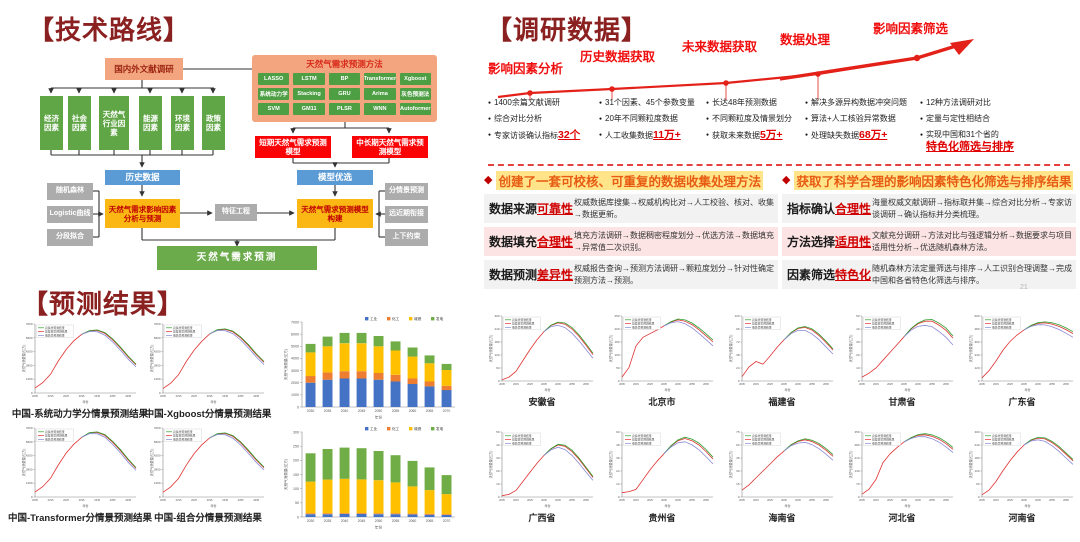 This screenshot has height=542, width=1080. Describe the element at coordinates (220, 157) in the screenshot. I see `flow-connectors` at that location.